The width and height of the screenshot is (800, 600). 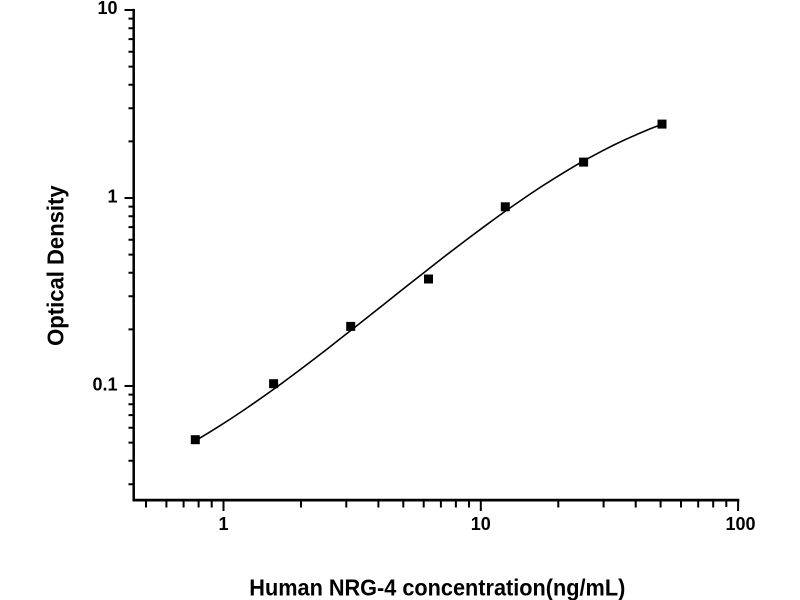 I want to click on svg-text: 100, so click(x=740, y=524).